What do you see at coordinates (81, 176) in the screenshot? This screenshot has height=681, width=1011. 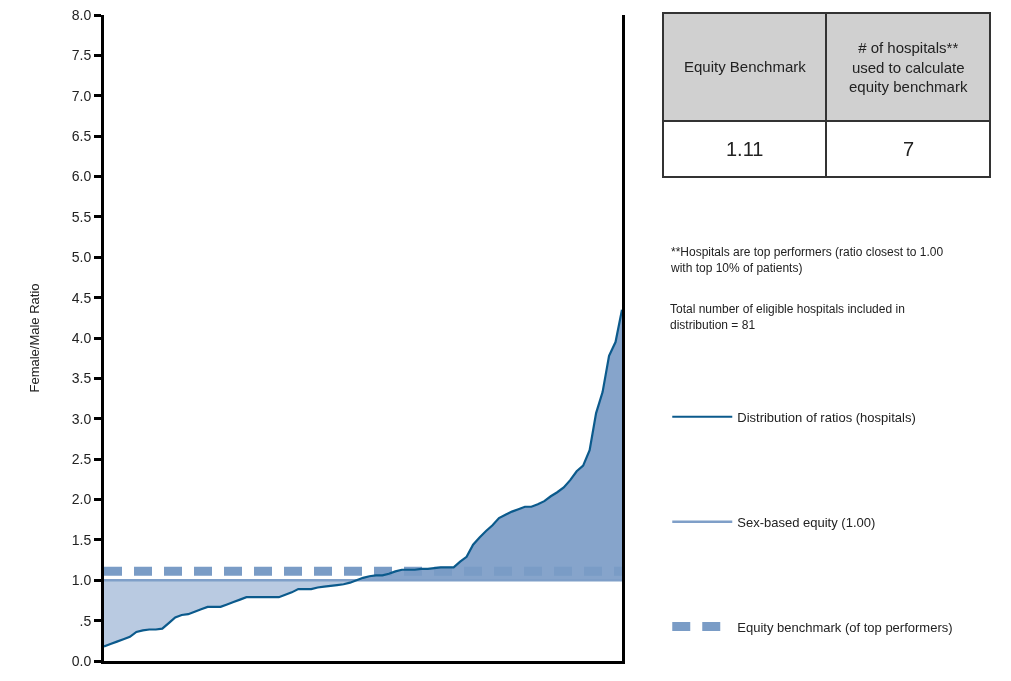 I see `y-tick-label: 6.0` at bounding box center [81, 176].